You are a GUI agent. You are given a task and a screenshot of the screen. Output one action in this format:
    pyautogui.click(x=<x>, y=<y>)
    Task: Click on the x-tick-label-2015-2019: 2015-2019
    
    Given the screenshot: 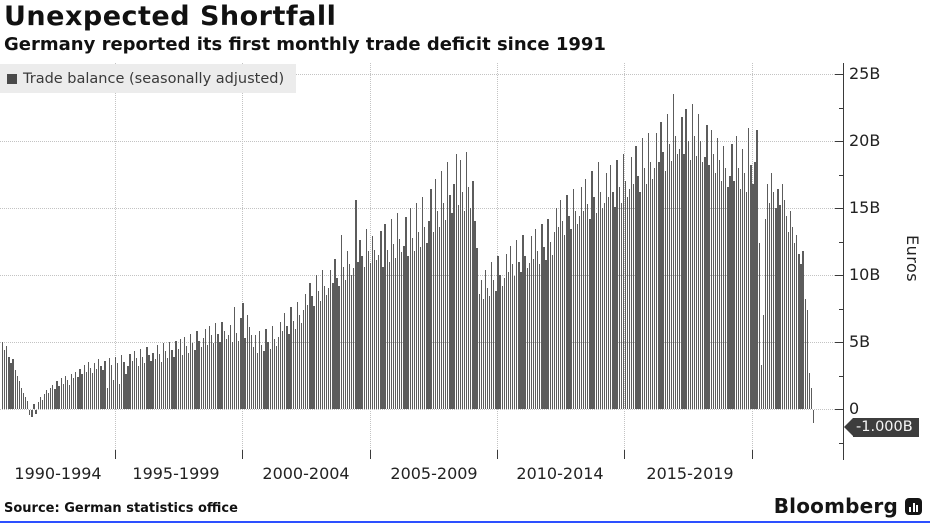 What is the action you would take?
    pyautogui.click(x=690, y=473)
    